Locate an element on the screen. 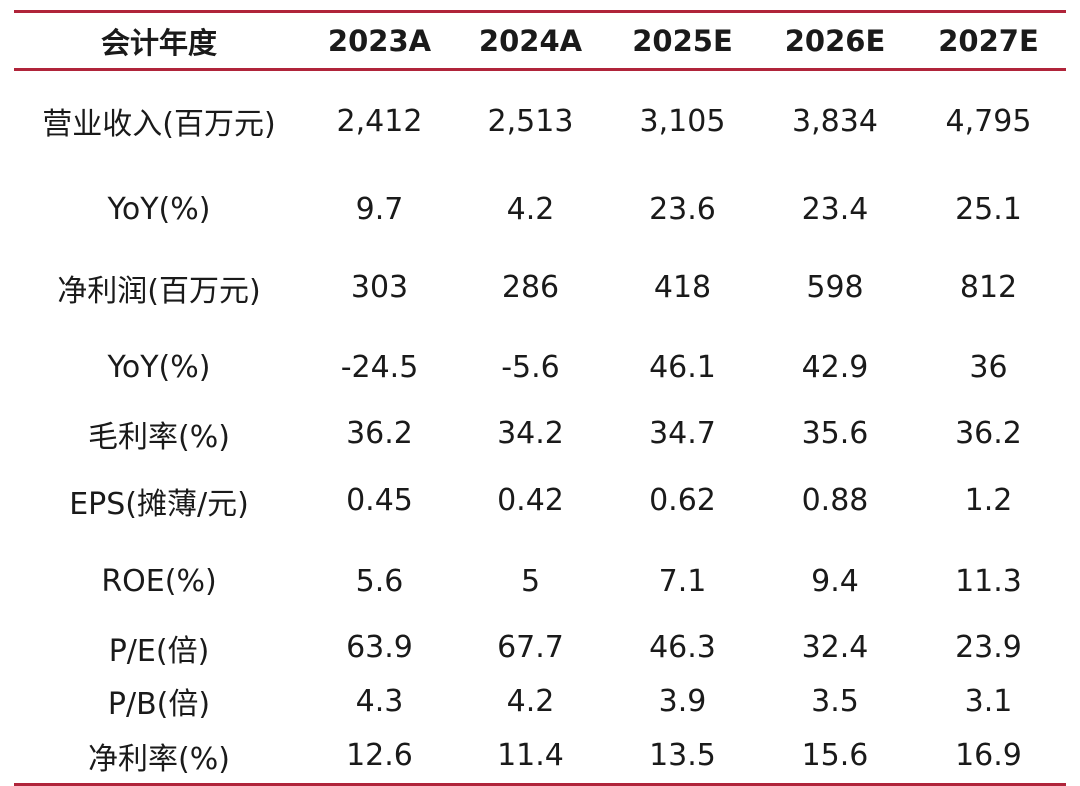 The width and height of the screenshot is (1080, 786). table-cell: 34.7 is located at coordinates (682, 433).